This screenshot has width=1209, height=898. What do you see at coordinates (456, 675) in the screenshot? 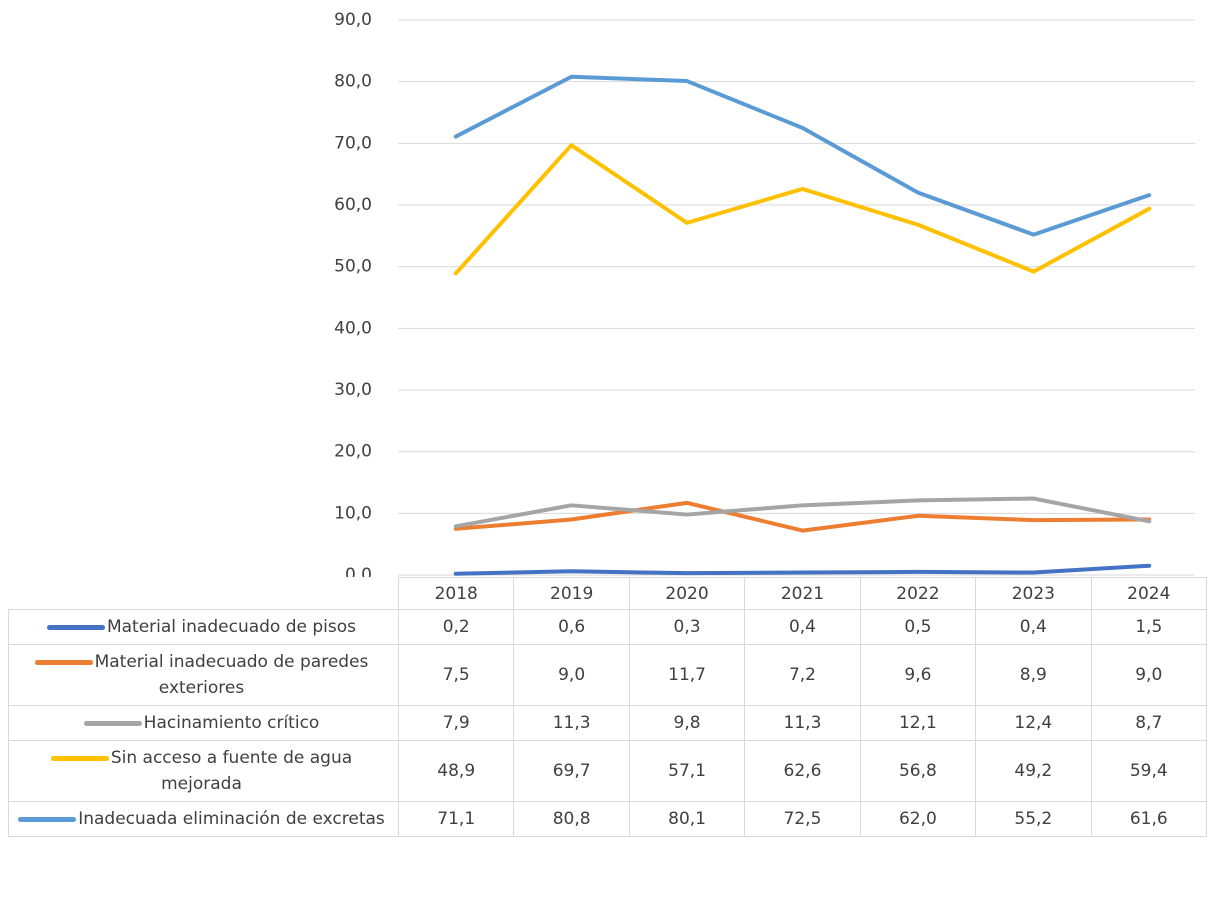
I see `value-cell: 7,5` at bounding box center [456, 675].